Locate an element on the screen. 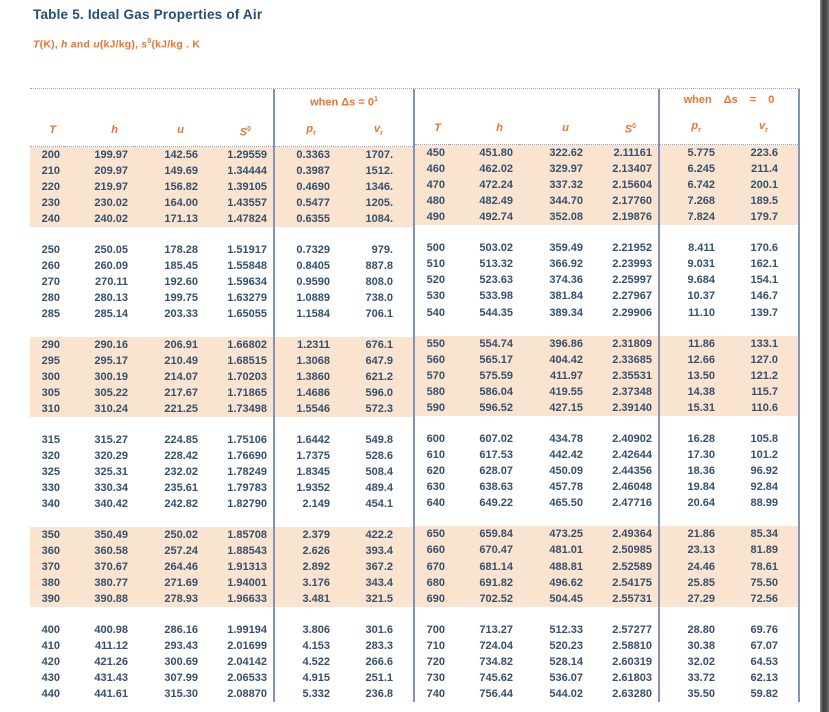  value-cell: 0.3363 is located at coordinates (305, 155).